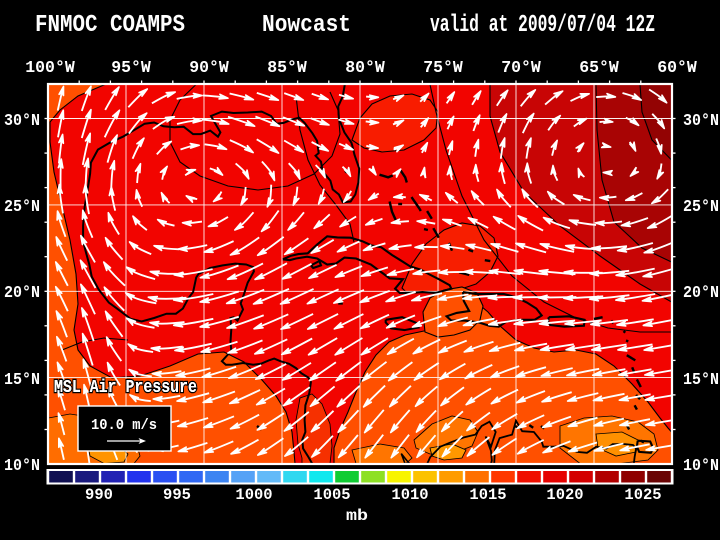  Describe the element at coordinates (357, 516) in the screenshot. I see `svg-text: mb` at that location.